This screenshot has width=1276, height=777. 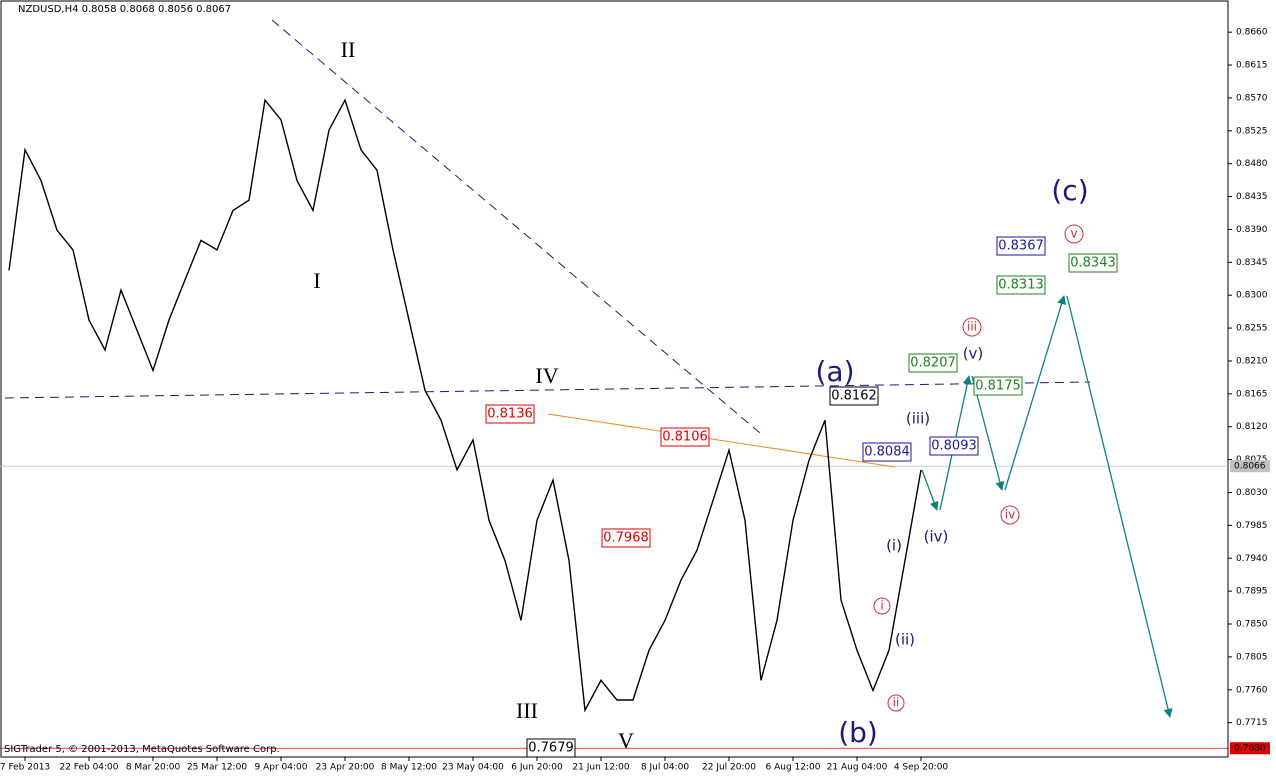 I want to click on y-tick-label: 0.8210, so click(x=1252, y=361).